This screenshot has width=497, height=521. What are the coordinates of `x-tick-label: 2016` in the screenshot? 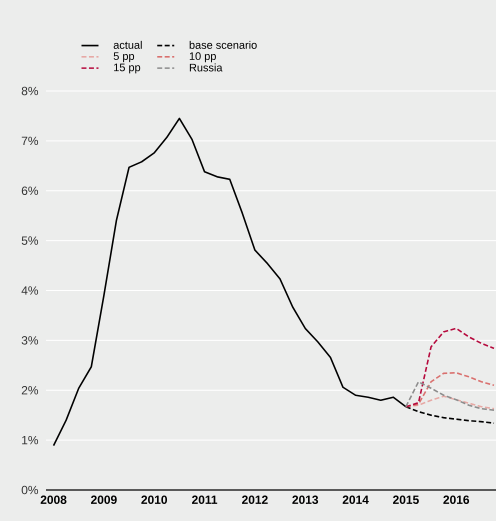 It's located at (457, 500).